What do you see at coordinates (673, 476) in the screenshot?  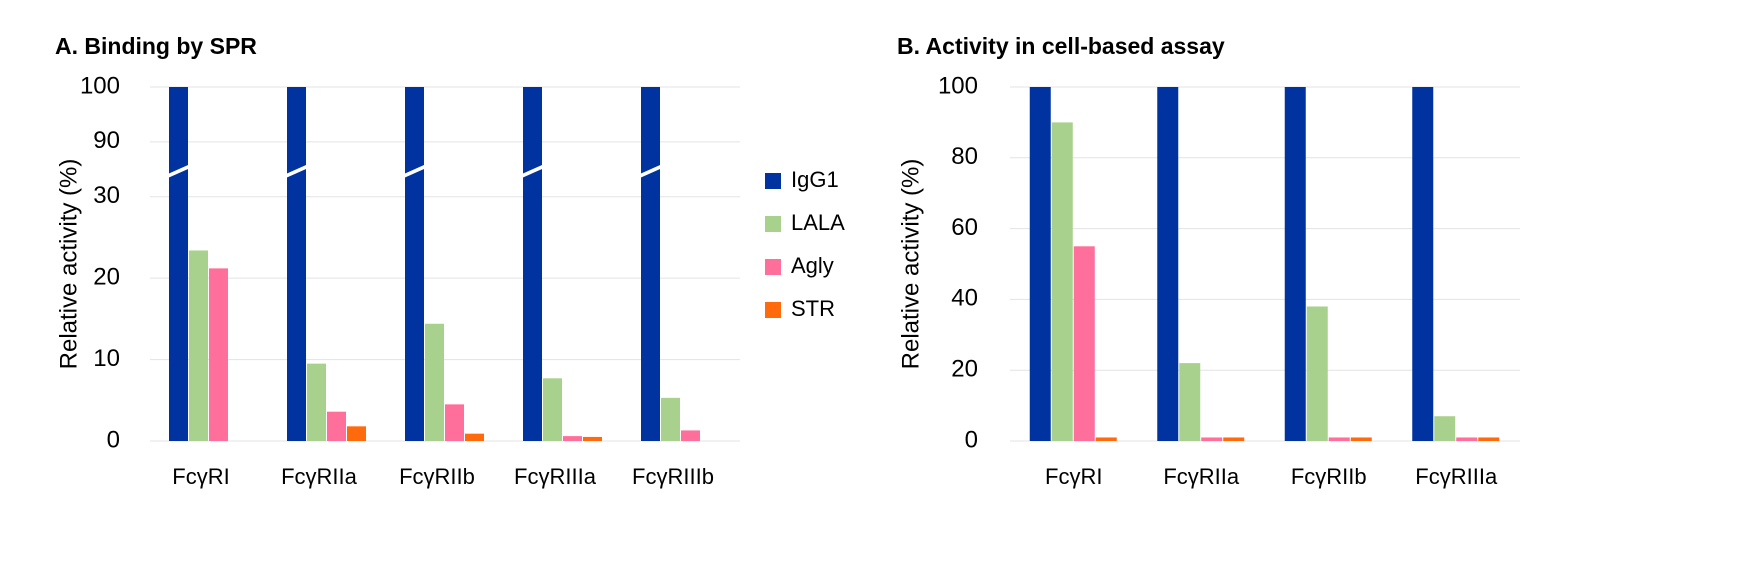 I see `x-tick-label: FcγRIIIb` at bounding box center [673, 476].